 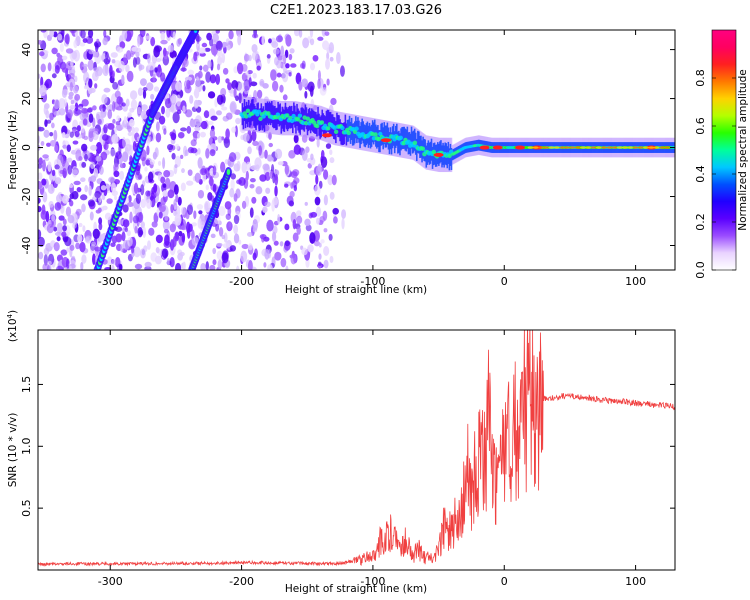 I want to click on spectrogram-y-axis-label: Frequency (Hz), so click(x=13, y=149).